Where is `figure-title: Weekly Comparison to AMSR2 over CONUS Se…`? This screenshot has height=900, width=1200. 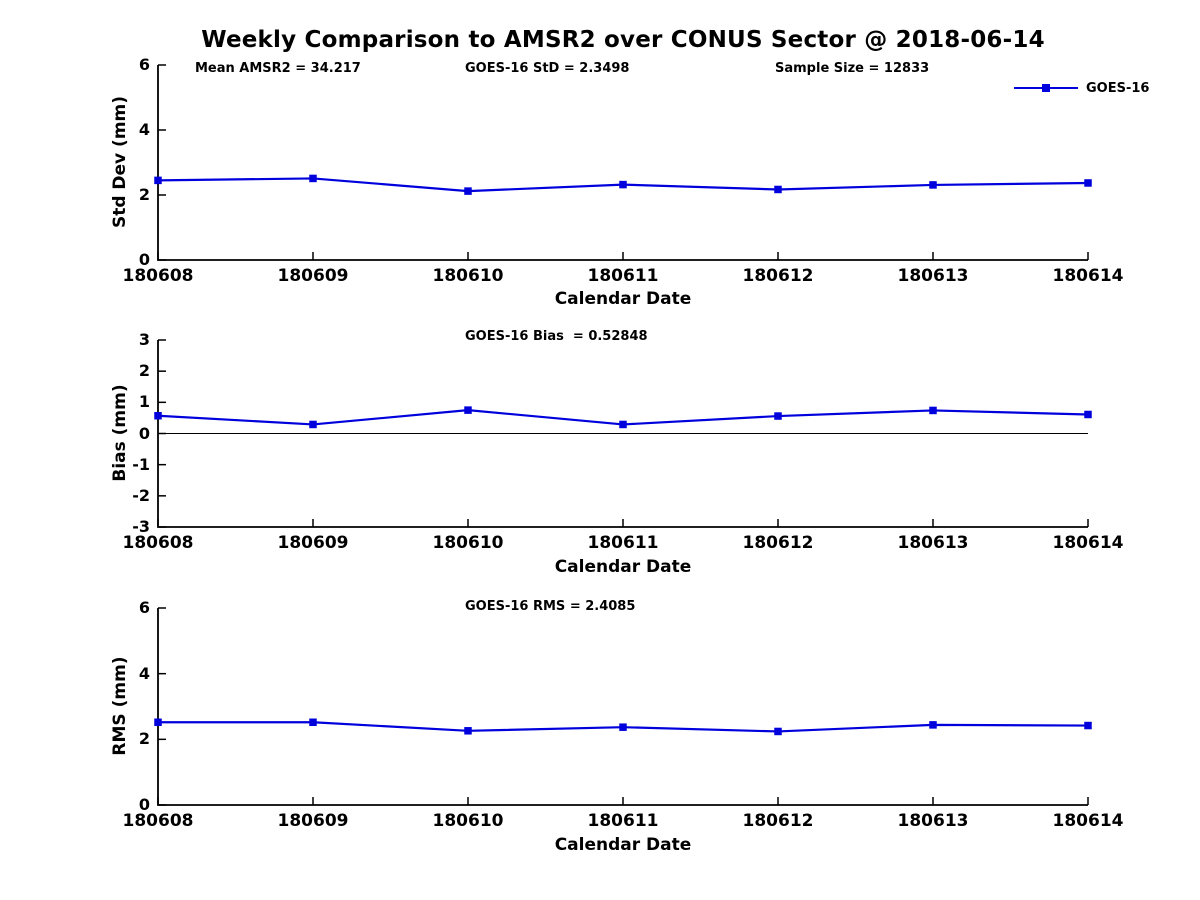 figure-title: Weekly Comparison to AMSR2 over CONUS Se… is located at coordinates (623, 40).